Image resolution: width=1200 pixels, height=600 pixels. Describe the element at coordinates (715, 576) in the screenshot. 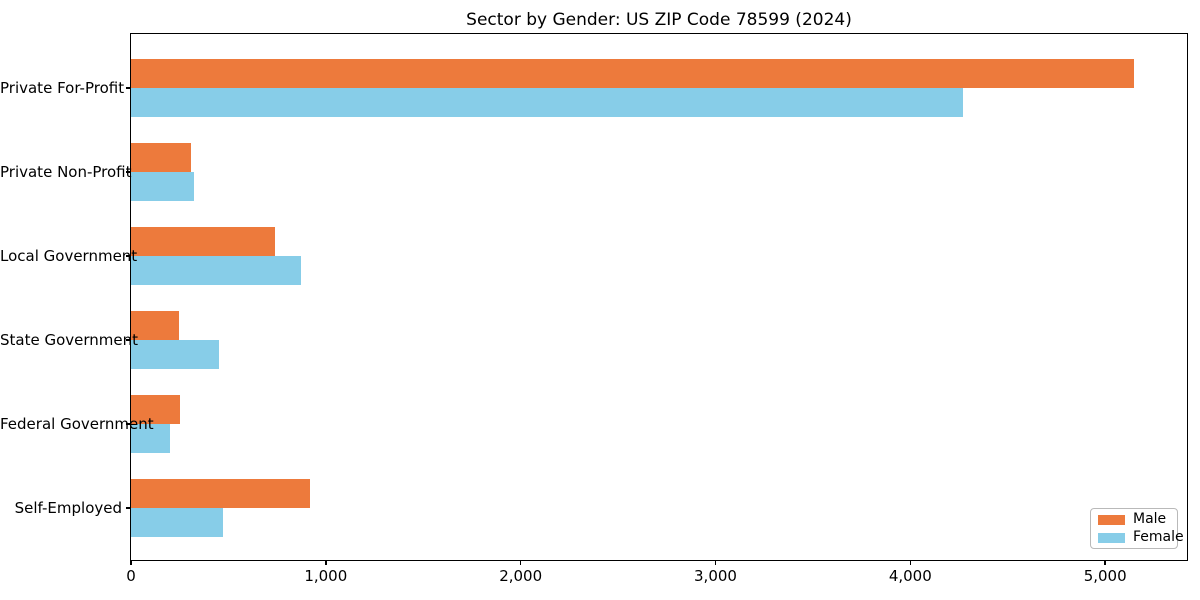

I see `x-tick-label: 3,000` at that location.